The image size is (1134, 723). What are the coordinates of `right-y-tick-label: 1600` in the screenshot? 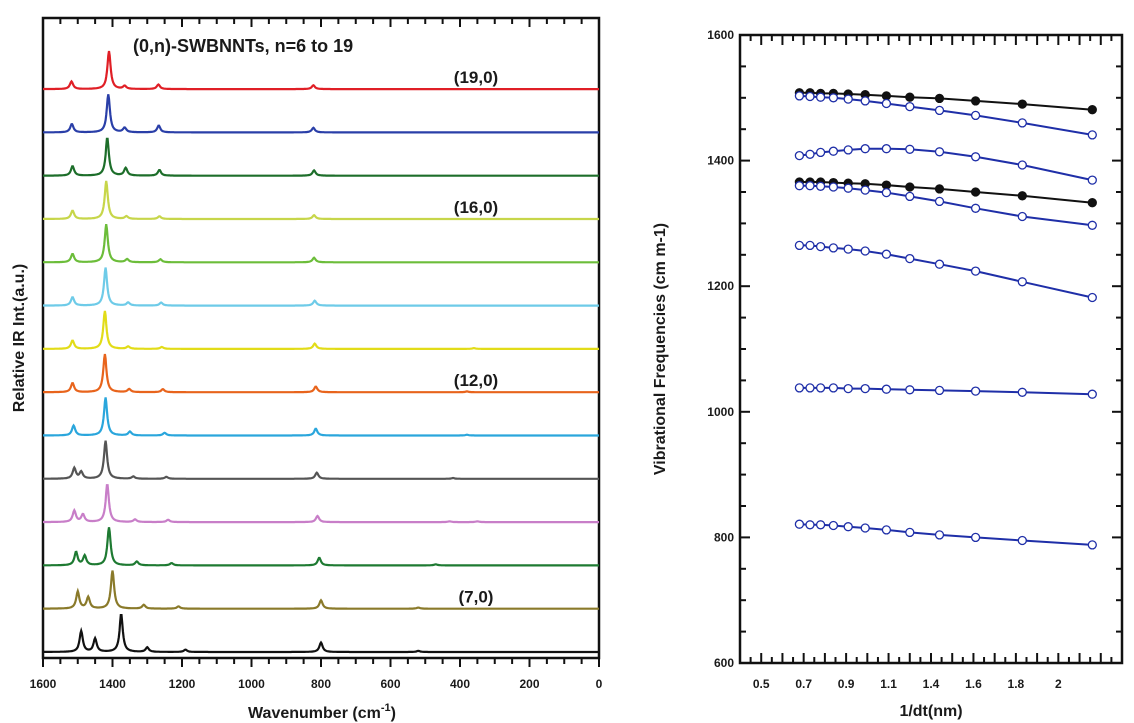 It's located at (720, 35).